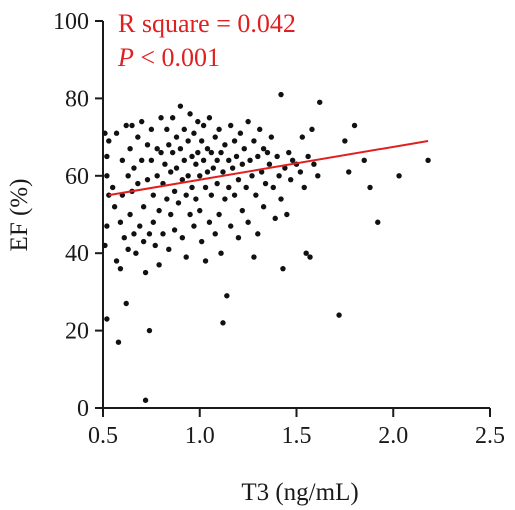 Image resolution: width=515 pixels, height=510 pixels. What do you see at coordinates (268, 168) in the screenshot?
I see `regression-fit-line` at bounding box center [268, 168].